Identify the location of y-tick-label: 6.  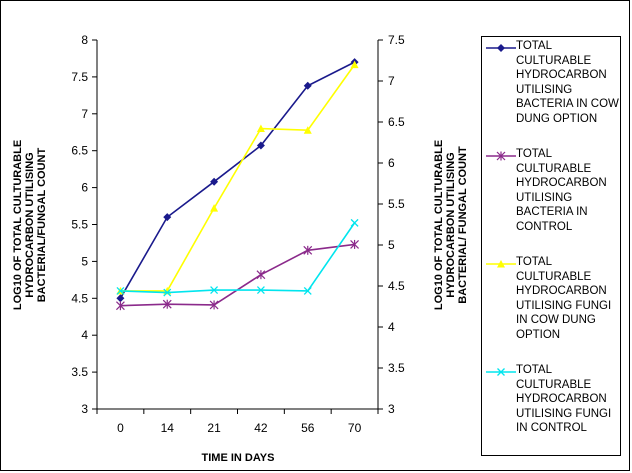
(84, 188).